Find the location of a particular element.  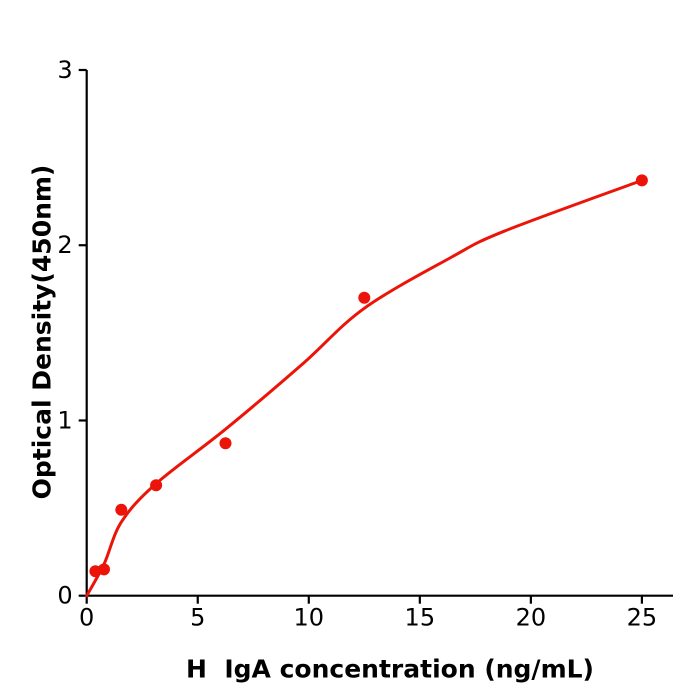

x-tick-label: 20 is located at coordinates (531, 618).